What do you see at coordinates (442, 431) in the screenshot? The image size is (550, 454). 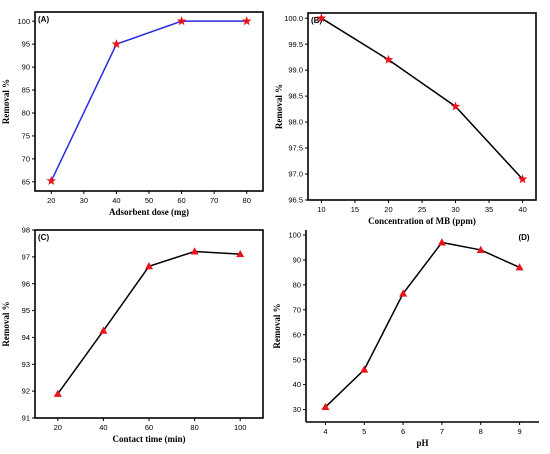 I see `x-tick-label: 7` at bounding box center [442, 431].